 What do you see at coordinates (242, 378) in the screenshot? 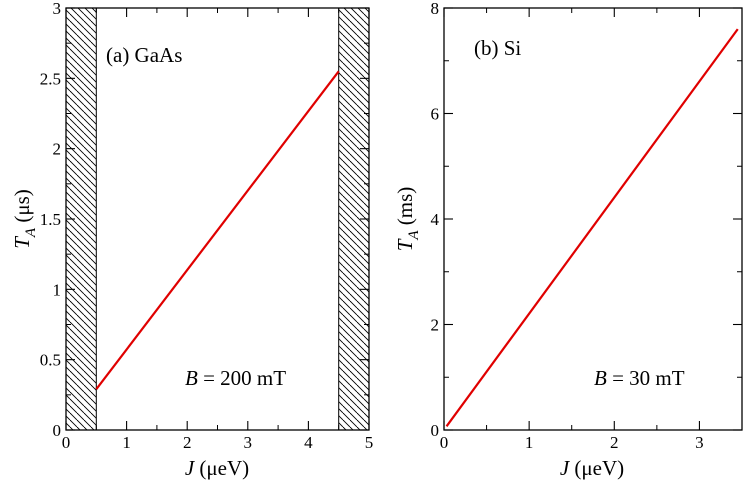
I see `annotation-text: = 200 mT` at bounding box center [242, 378].